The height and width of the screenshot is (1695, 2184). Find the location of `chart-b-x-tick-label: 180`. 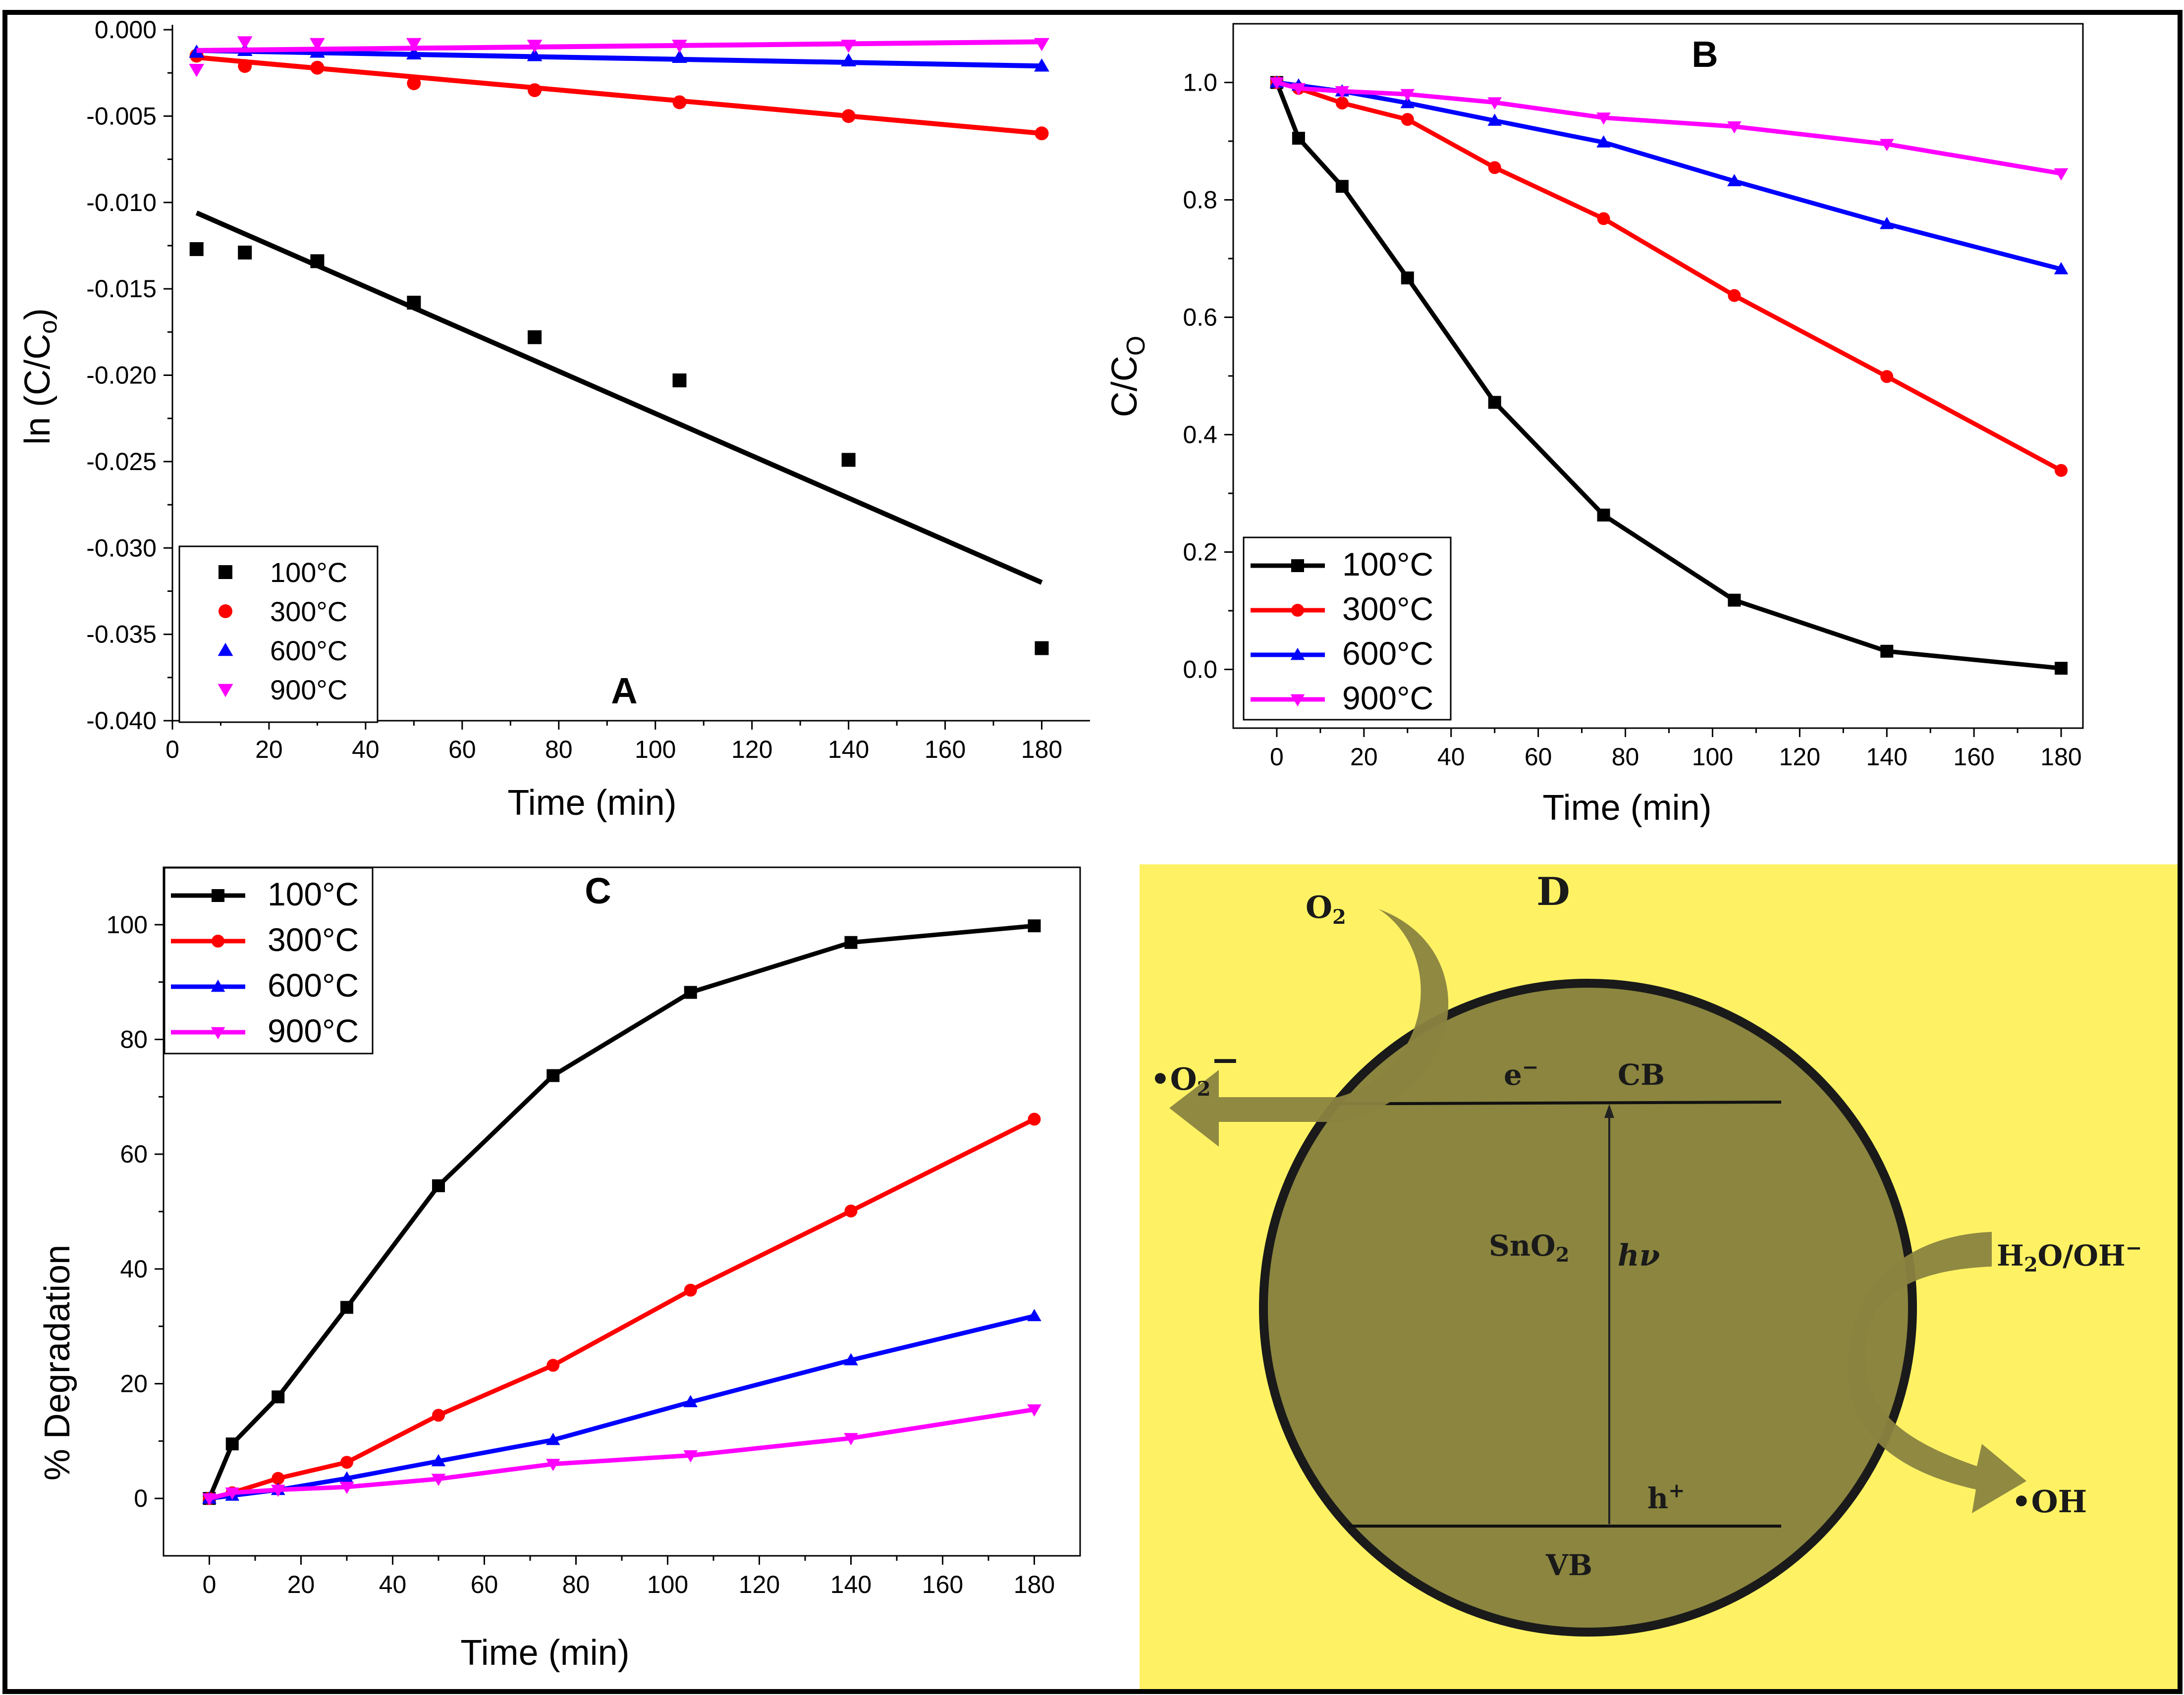

chart-b-x-tick-label: 180 is located at coordinates (2060, 757).